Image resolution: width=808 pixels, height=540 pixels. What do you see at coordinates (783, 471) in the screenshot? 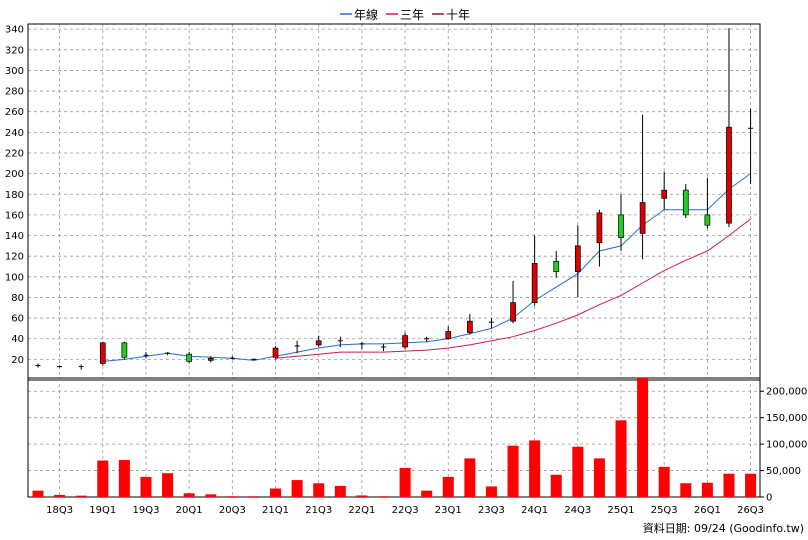
I see `volume-tick-label: 50,000` at bounding box center [783, 471].